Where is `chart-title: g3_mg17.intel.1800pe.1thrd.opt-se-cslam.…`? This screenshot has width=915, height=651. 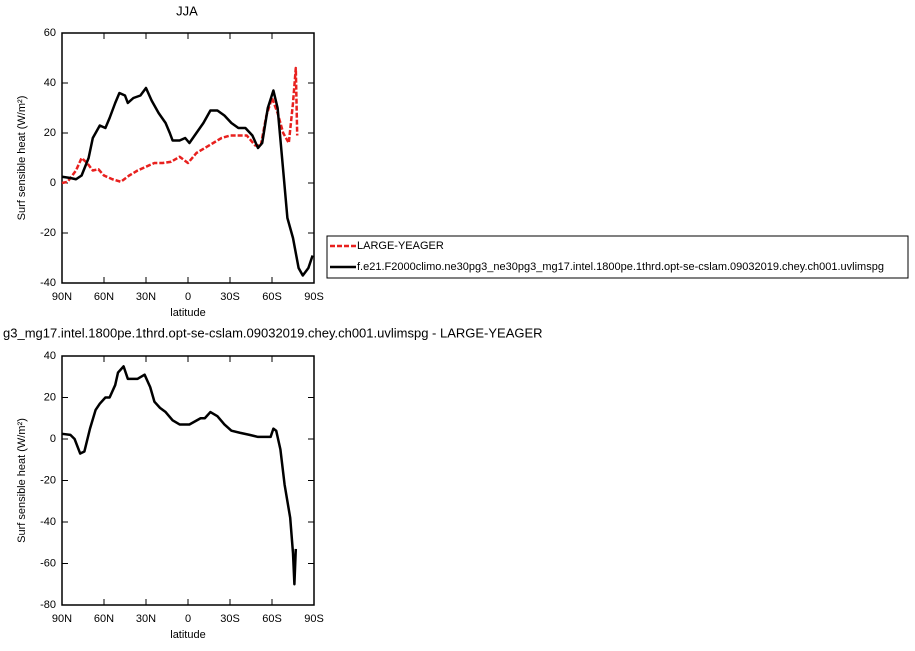 chart-title: g3_mg17.intel.1800pe.1thrd.opt-se-cslam.… is located at coordinates (273, 332).